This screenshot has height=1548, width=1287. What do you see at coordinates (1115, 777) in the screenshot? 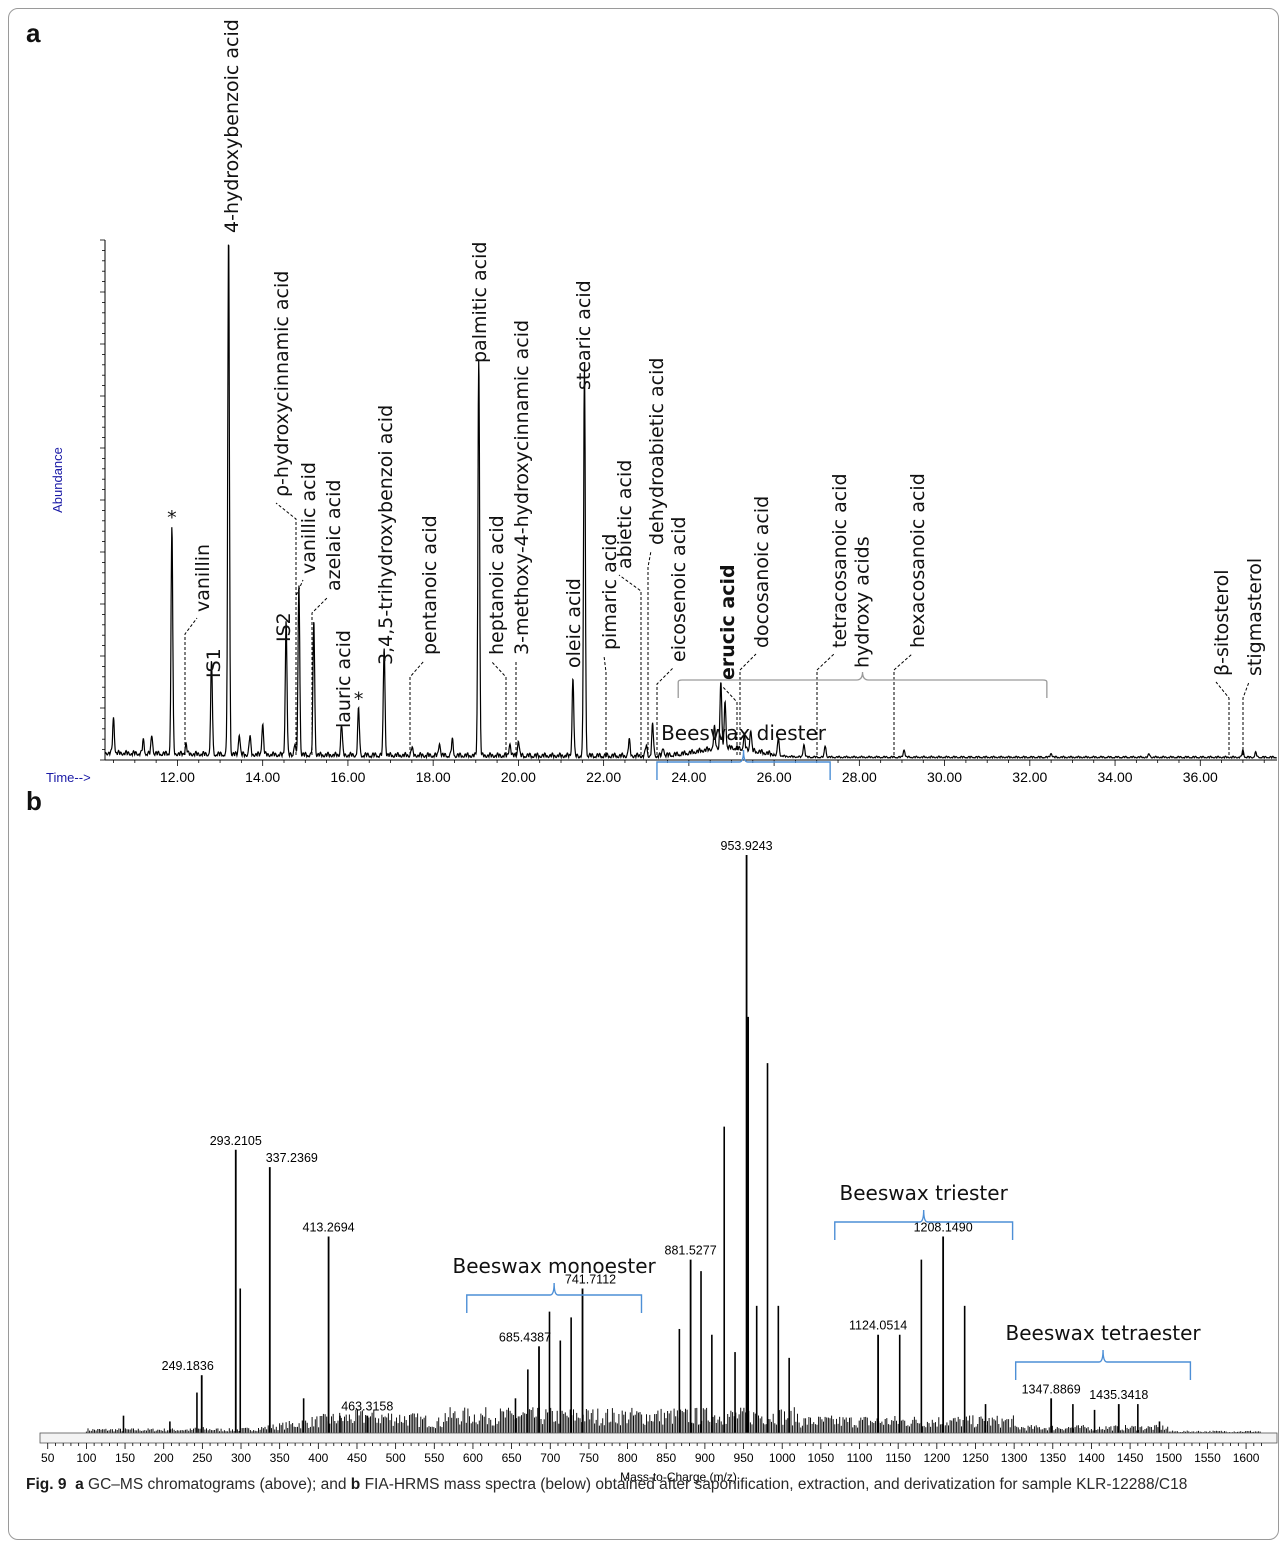
I see `x-tick-label: 34.00` at bounding box center [1115, 777].